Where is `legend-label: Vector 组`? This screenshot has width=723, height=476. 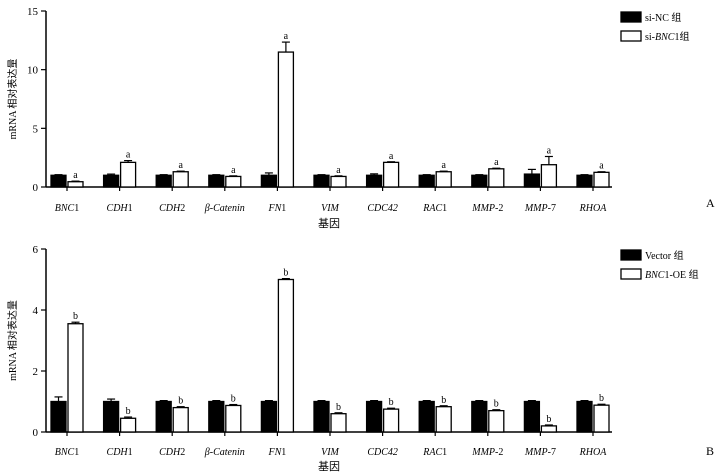
legend-label: Vector 组 is located at coordinates (664, 255).